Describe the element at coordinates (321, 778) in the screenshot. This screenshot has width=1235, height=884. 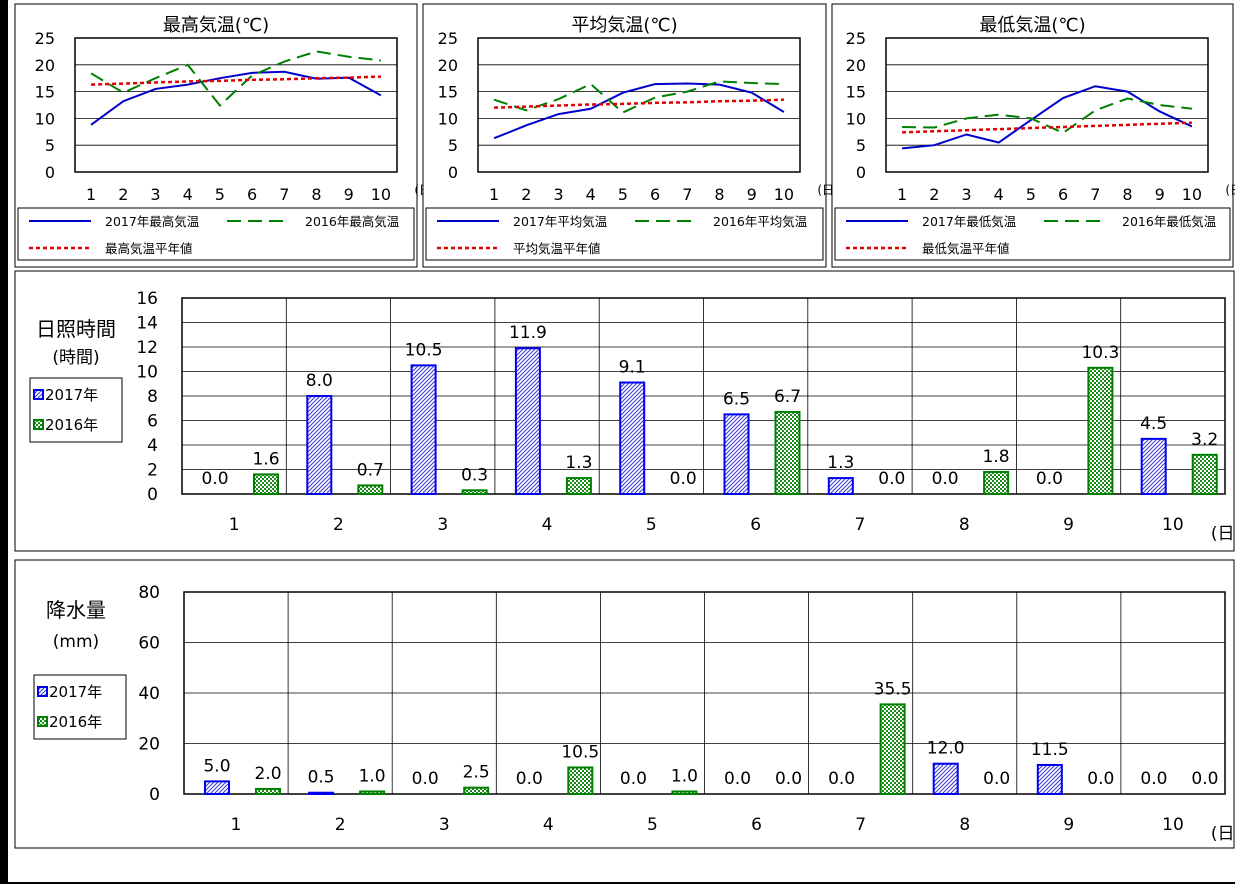
I see `data-label: 0.5` at that location.